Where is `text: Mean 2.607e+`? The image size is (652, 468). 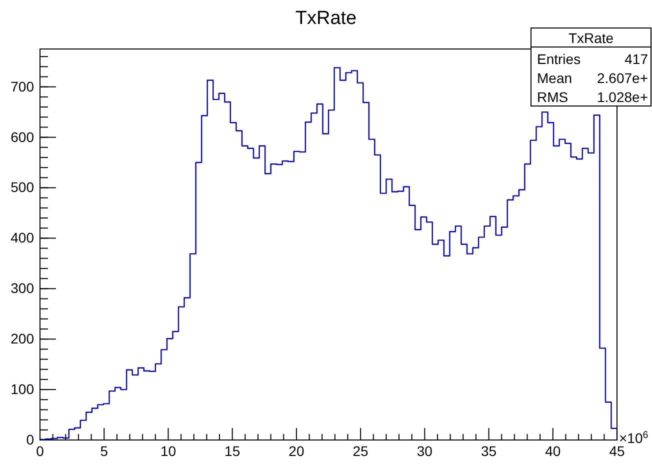
text: Mean 2.607e+ is located at coordinates (592, 78).